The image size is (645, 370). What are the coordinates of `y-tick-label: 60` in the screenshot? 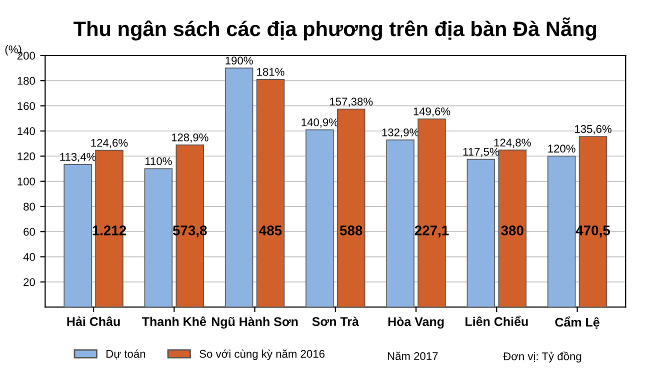 It's located at (29, 232).